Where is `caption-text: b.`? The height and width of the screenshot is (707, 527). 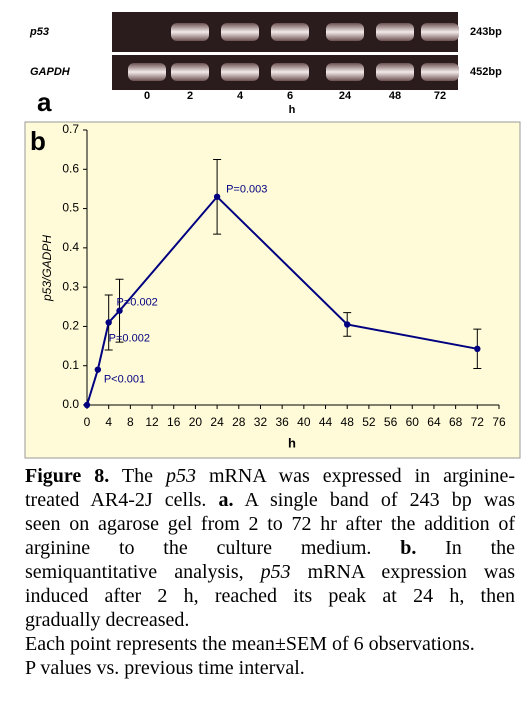 caption-text: b. is located at coordinates (408, 548).